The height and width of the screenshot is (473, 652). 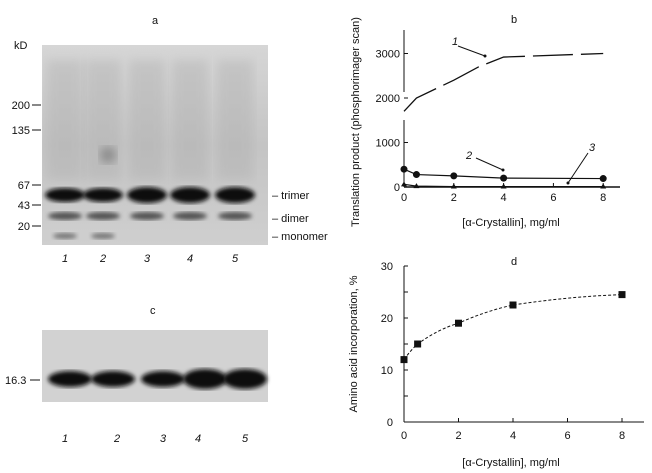 I want to click on series-label: 3, so click(x=592, y=148).